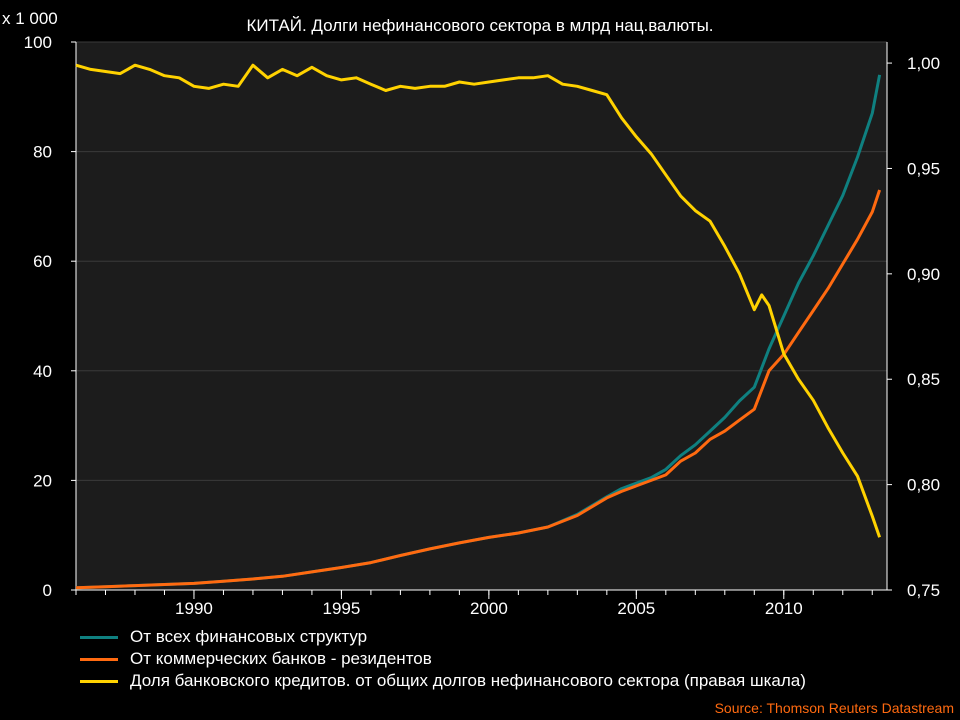 The image size is (960, 720). I want to click on y-right-tick-label: 0,90, so click(923, 274).